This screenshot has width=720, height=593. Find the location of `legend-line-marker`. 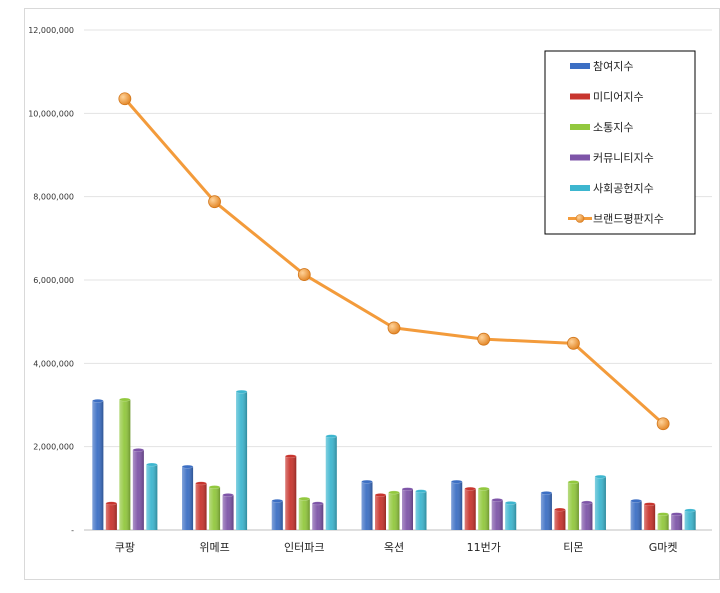

legend-line-marker is located at coordinates (580, 218).